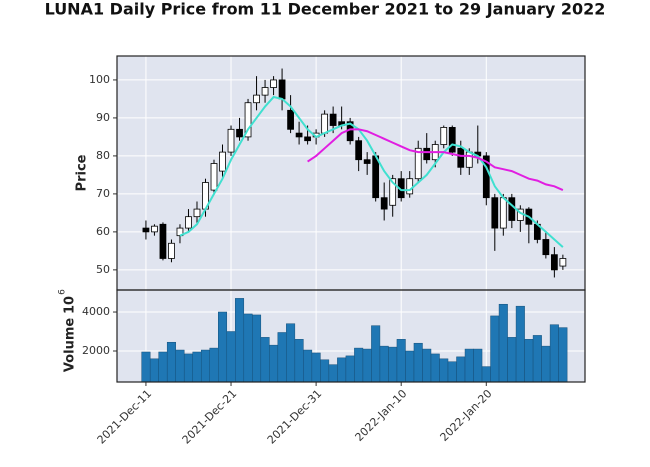 The height and width of the screenshot is (467, 650). Describe the element at coordinates (70, 345) in the screenshot. I see `volume-axis-label: Volume` at that location.